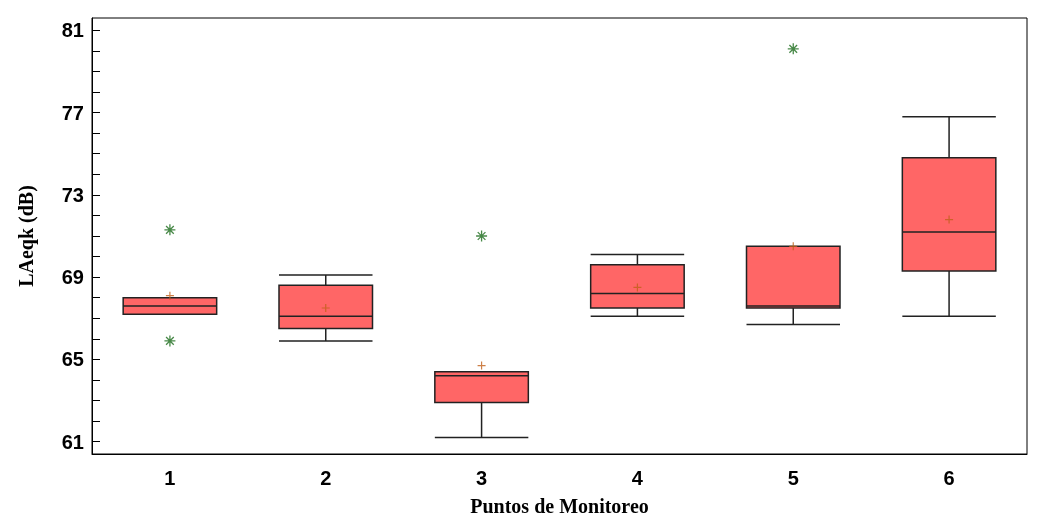 The image size is (1047, 529). I want to click on x-tick-label: 2, so click(326, 478).